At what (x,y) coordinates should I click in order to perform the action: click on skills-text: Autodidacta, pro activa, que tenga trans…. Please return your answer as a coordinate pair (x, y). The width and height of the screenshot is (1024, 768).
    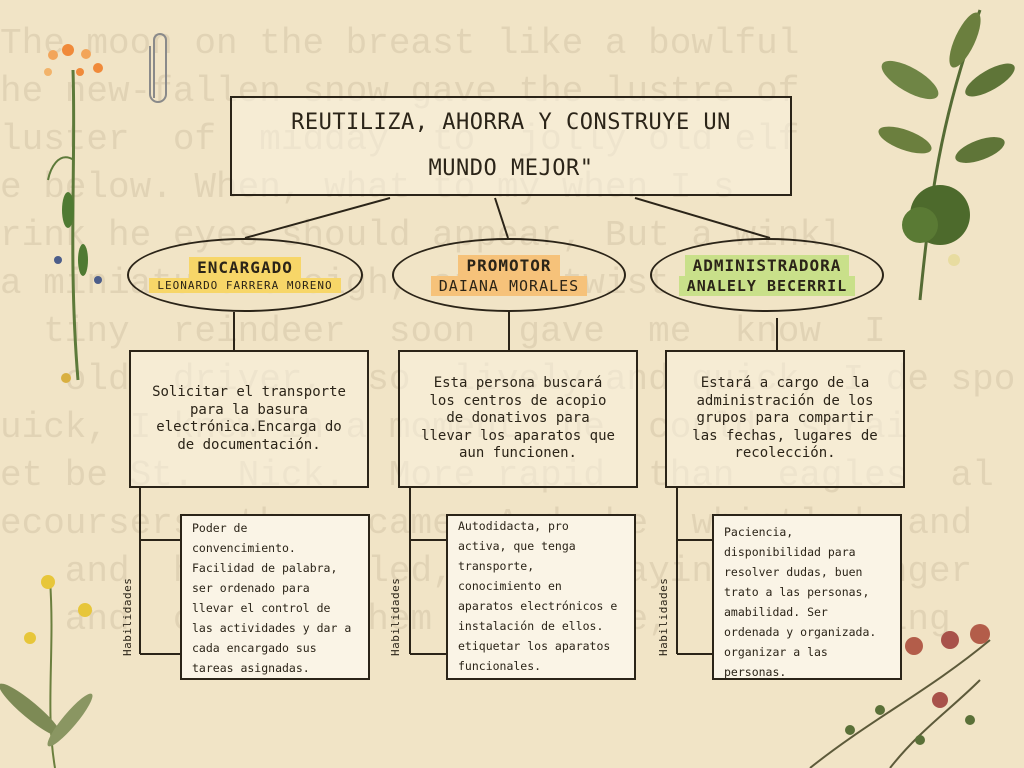
    Looking at the image, I should click on (538, 596).